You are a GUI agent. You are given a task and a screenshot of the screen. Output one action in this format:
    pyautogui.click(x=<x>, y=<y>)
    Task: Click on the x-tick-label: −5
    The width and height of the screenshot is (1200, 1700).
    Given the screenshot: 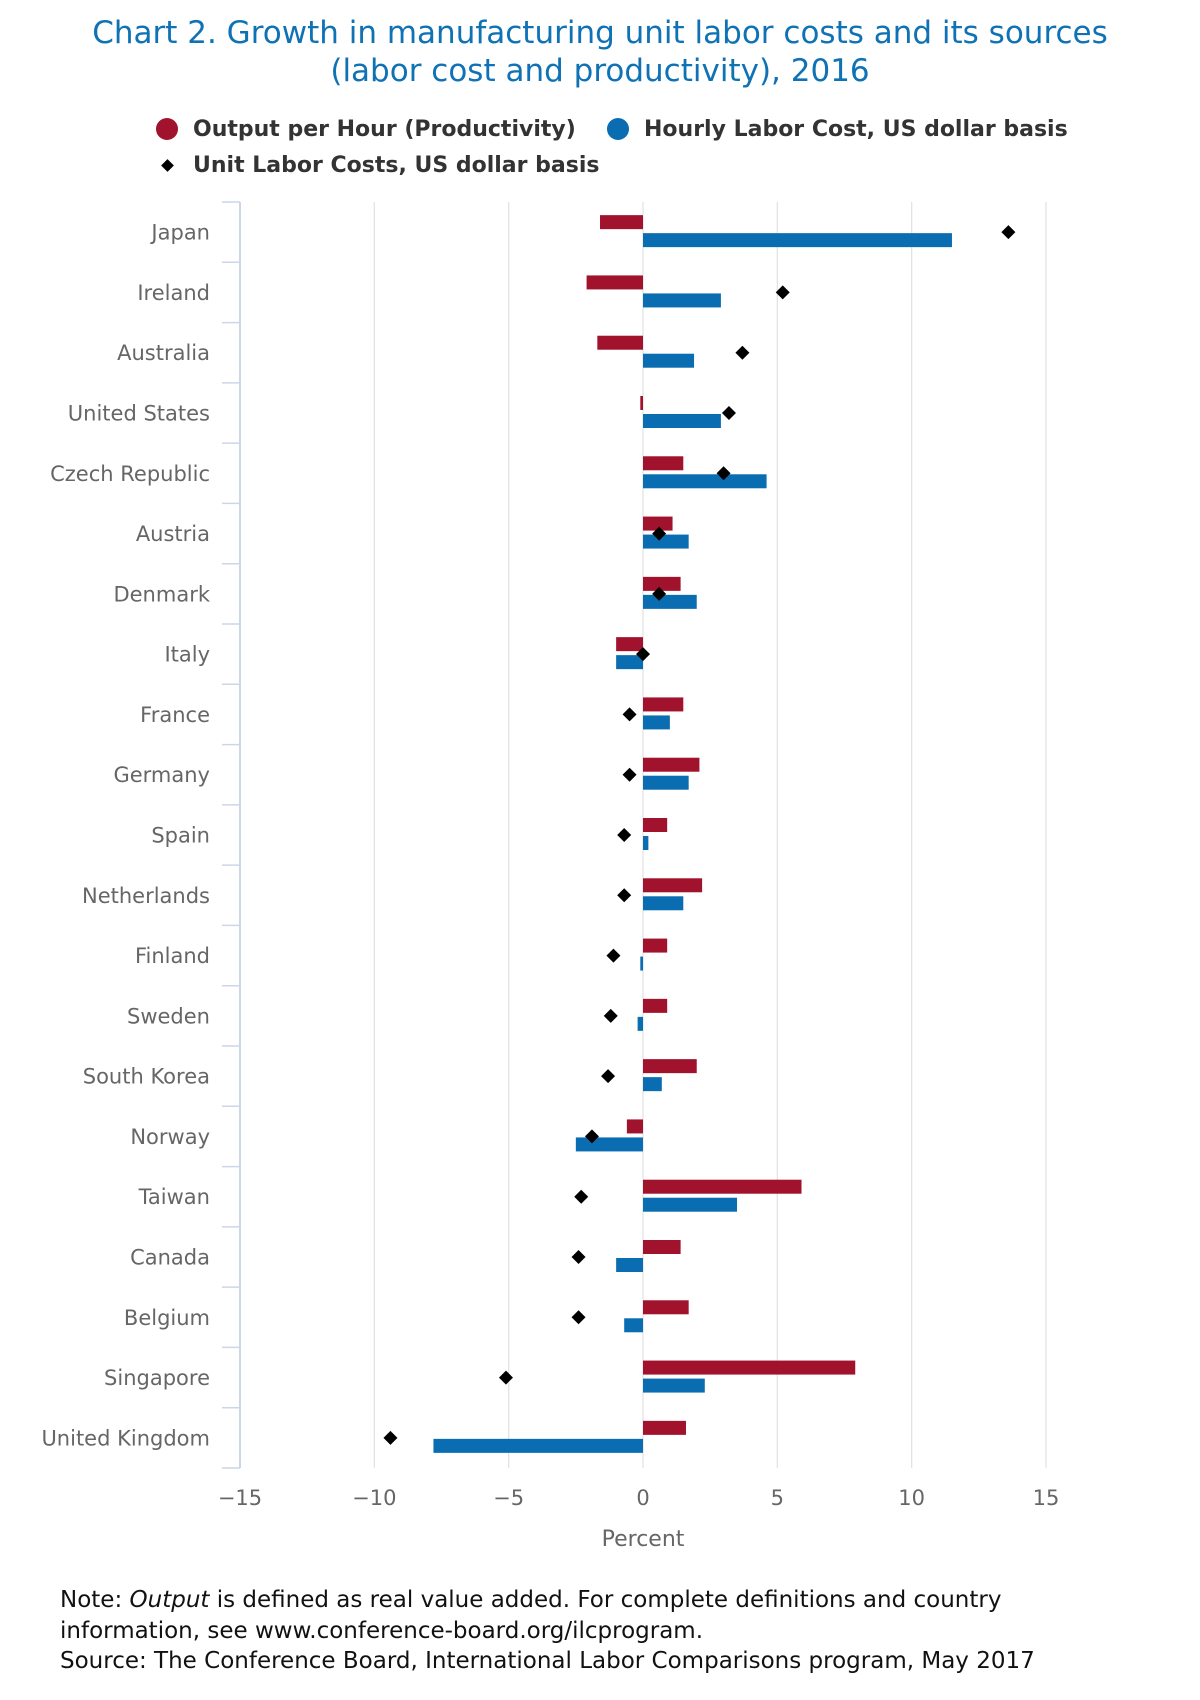 What is the action you would take?
    pyautogui.click(x=508, y=1498)
    